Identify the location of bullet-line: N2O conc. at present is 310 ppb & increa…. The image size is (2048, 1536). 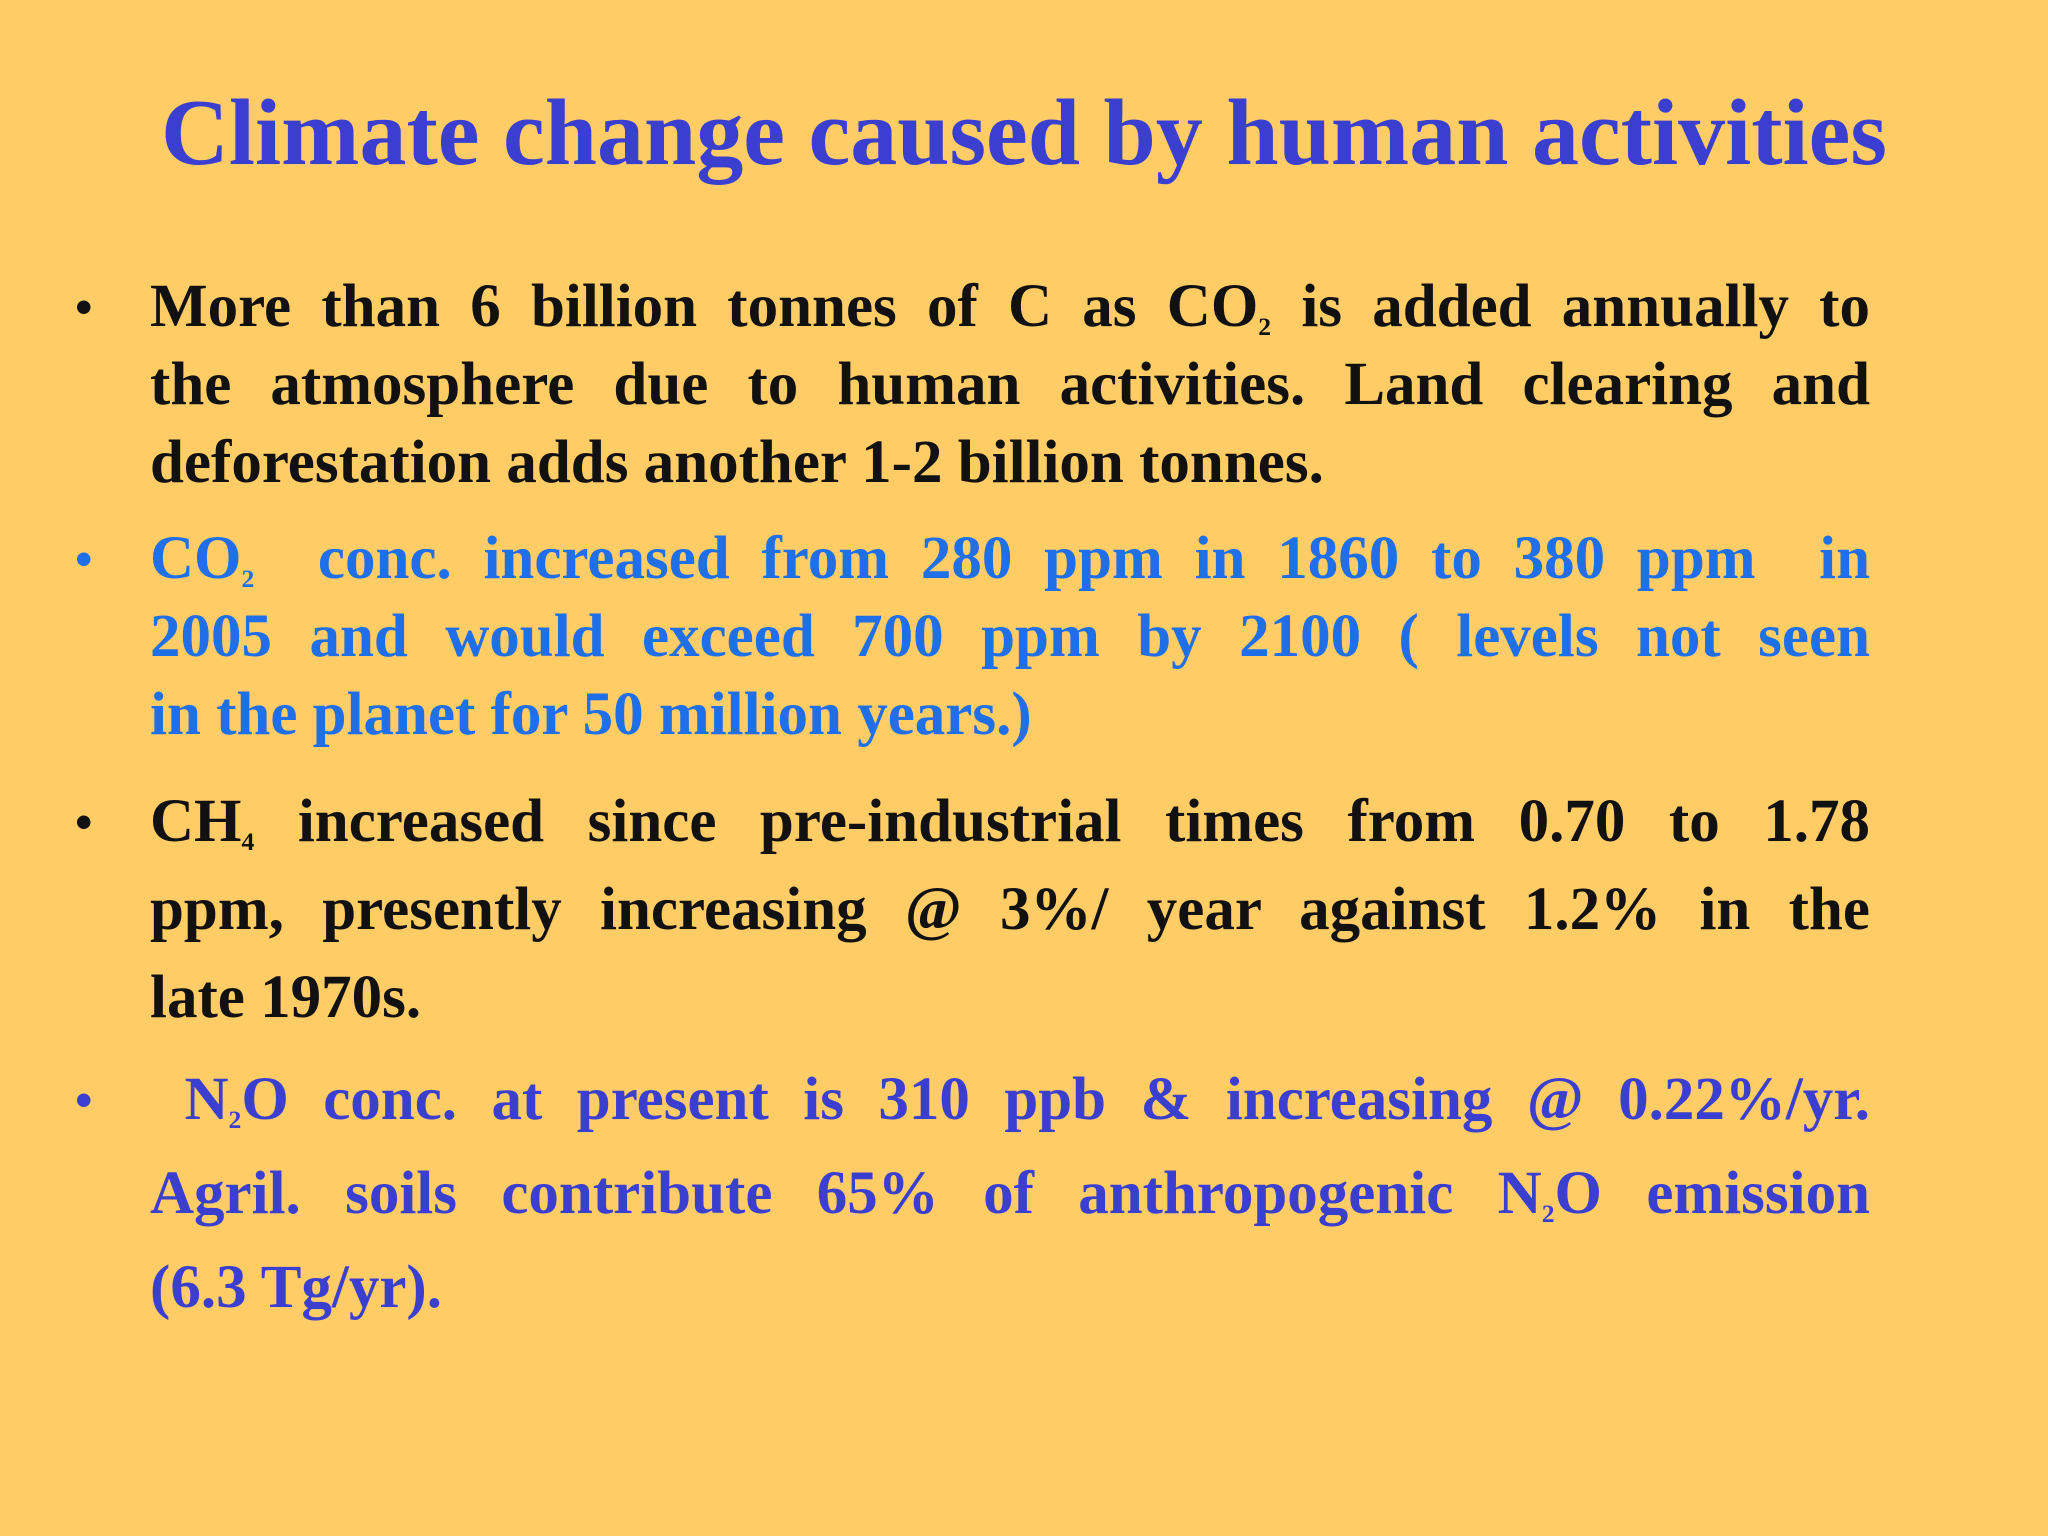
(1010, 1100).